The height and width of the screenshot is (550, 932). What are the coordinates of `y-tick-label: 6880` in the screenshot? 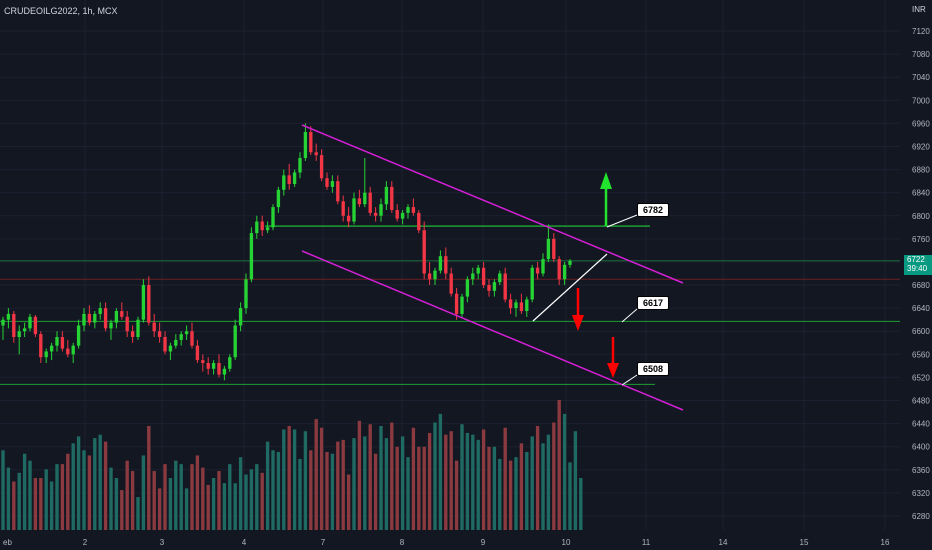 It's located at (921, 170).